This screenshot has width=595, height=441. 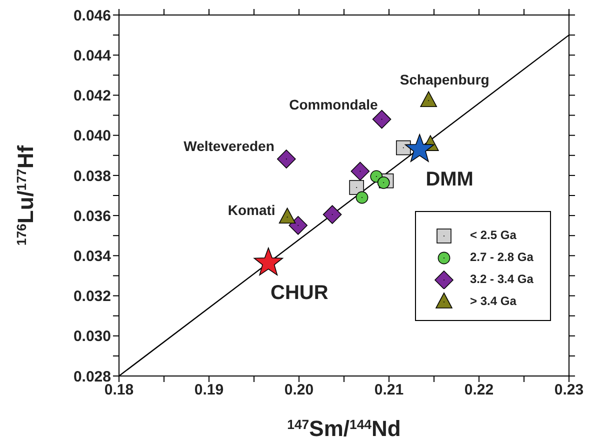 I want to click on y-tick-label: 0.034, so click(x=92, y=256).